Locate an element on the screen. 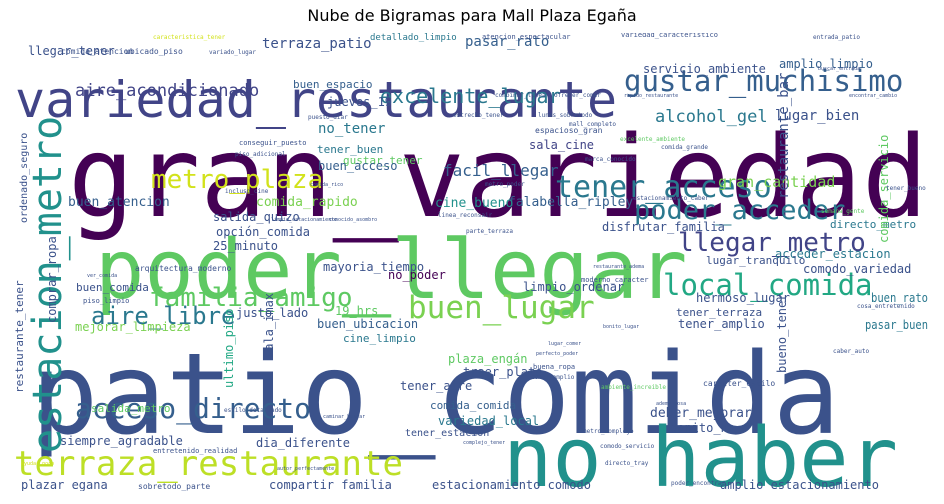 The width and height of the screenshot is (944, 504). word-variedad-caracteristico: variedad_caracteristico is located at coordinates (669, 36).